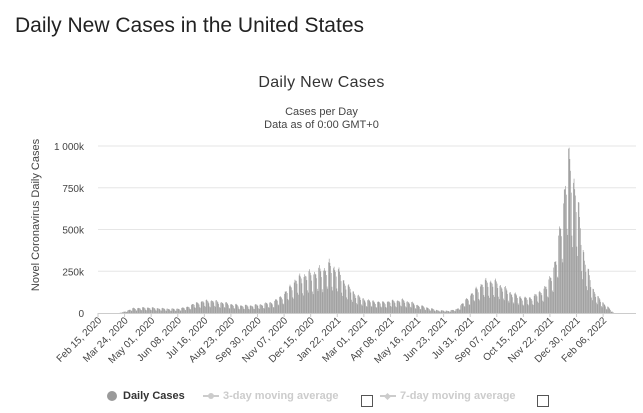 Image resolution: width=643 pixels, height=413 pixels. What do you see at coordinates (367, 401) in the screenshot?
I see `checkbox-3day-average` at bounding box center [367, 401].